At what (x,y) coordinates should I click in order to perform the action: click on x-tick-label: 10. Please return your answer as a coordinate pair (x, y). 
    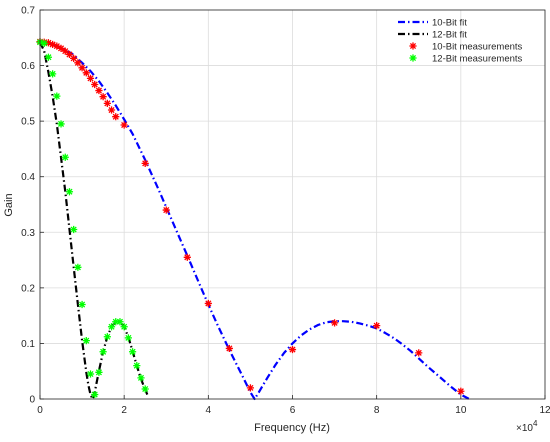
    Looking at the image, I should click on (461, 410).